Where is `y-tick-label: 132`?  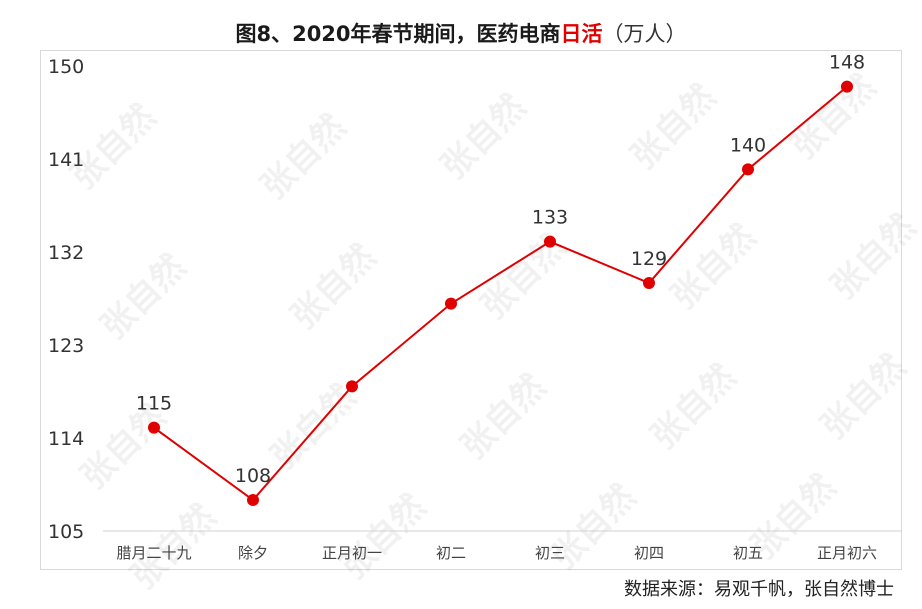 y-tick-label: 132 is located at coordinates (66, 253).